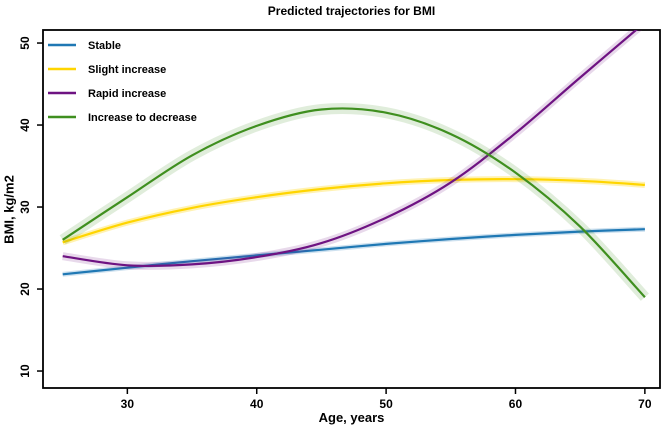 The image size is (669, 429). I want to click on y-tick-label: 50, so click(25, 43).